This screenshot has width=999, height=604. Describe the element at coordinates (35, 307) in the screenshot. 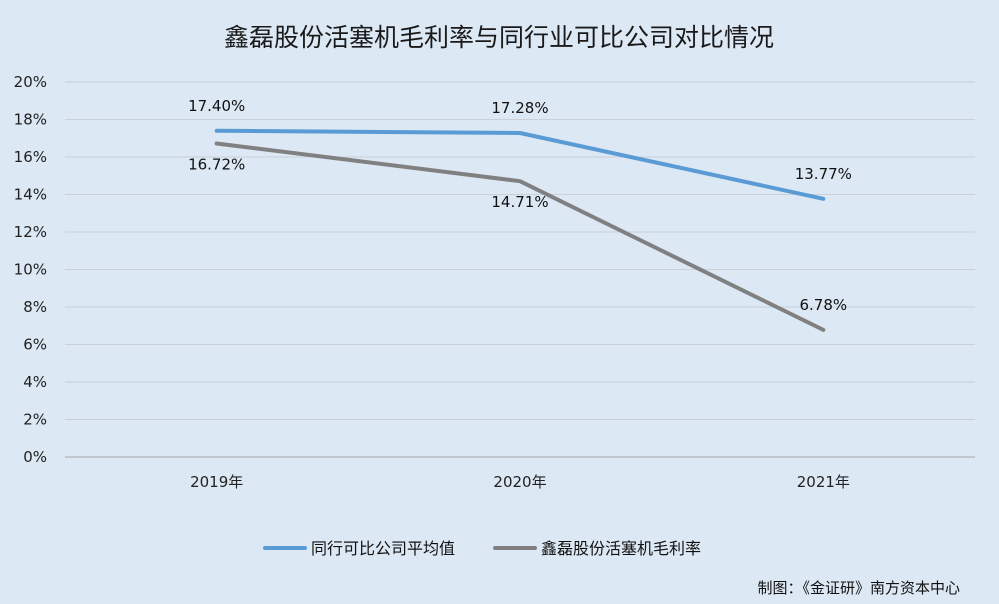

I see `y-tick-label: 8%` at that location.